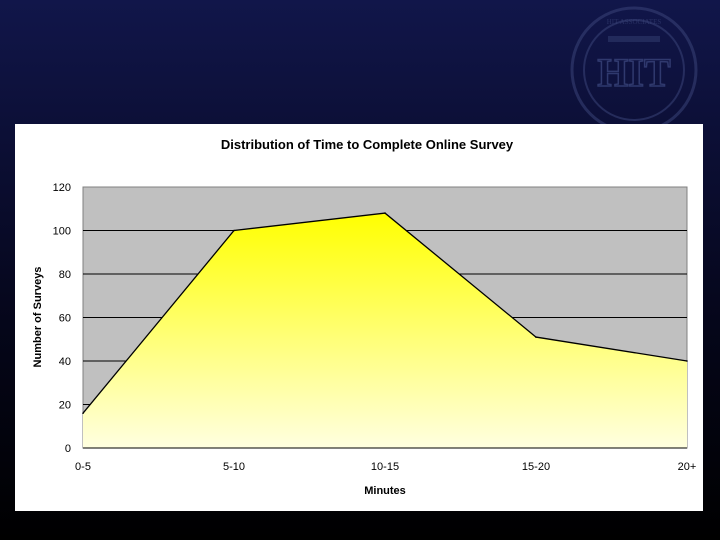  Describe the element at coordinates (385, 467) in the screenshot. I see `x-tick-label: 10-15` at that location.